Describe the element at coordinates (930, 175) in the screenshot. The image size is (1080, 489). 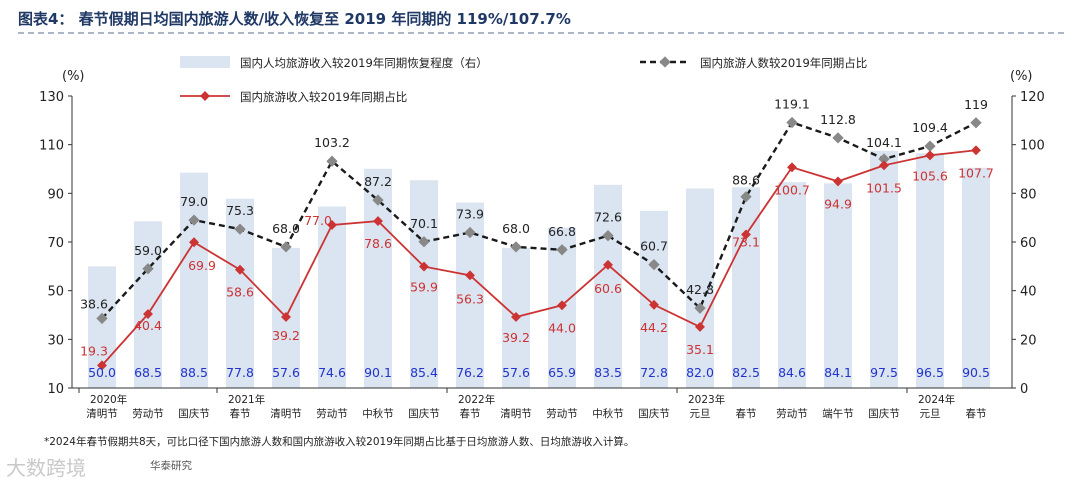
I see `income-data-label: 105.6` at that location.